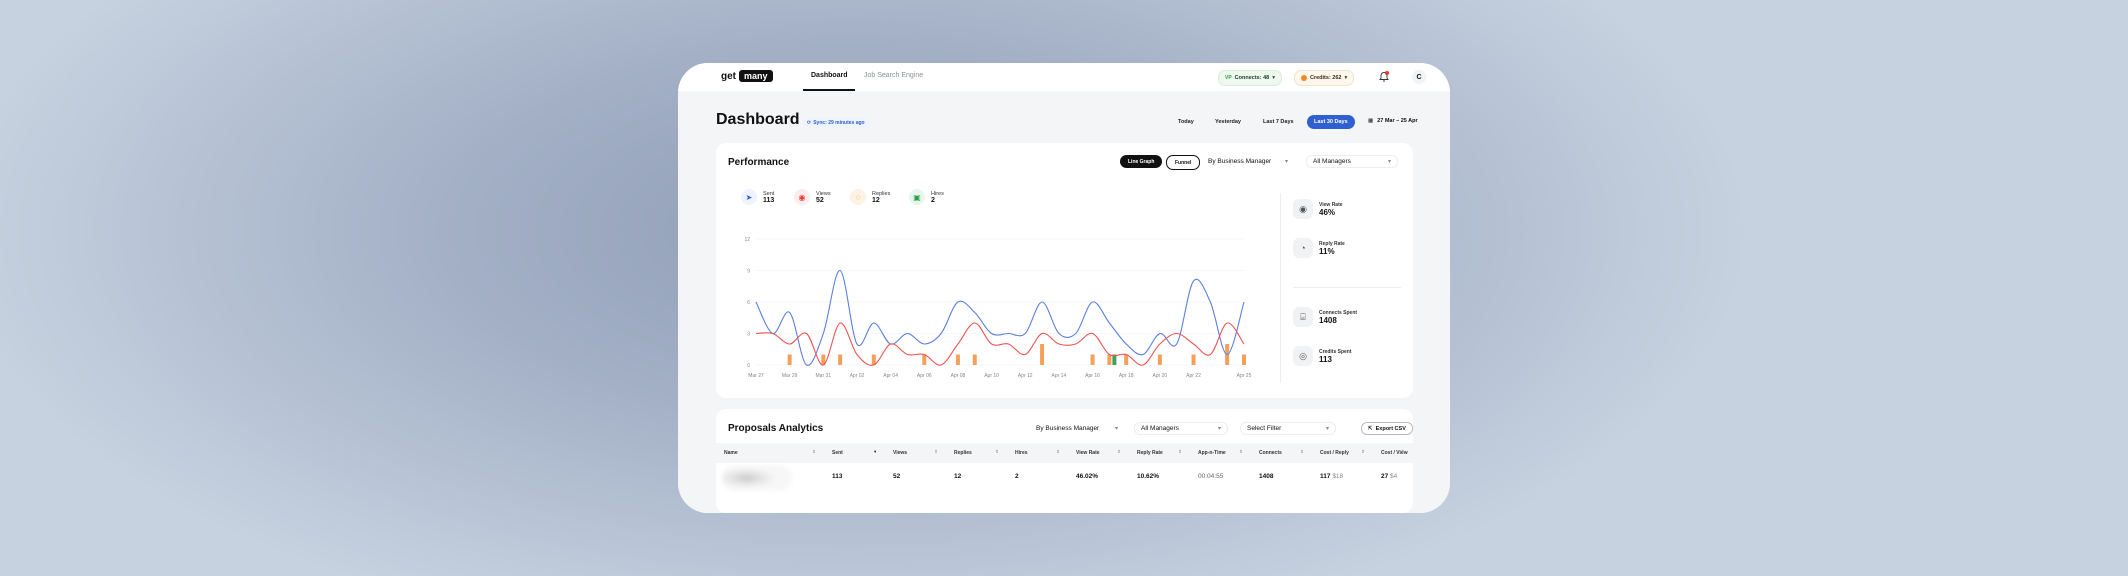 Image resolution: width=2128 pixels, height=576 pixels. I want to click on column-header-label: Views, so click(900, 453).